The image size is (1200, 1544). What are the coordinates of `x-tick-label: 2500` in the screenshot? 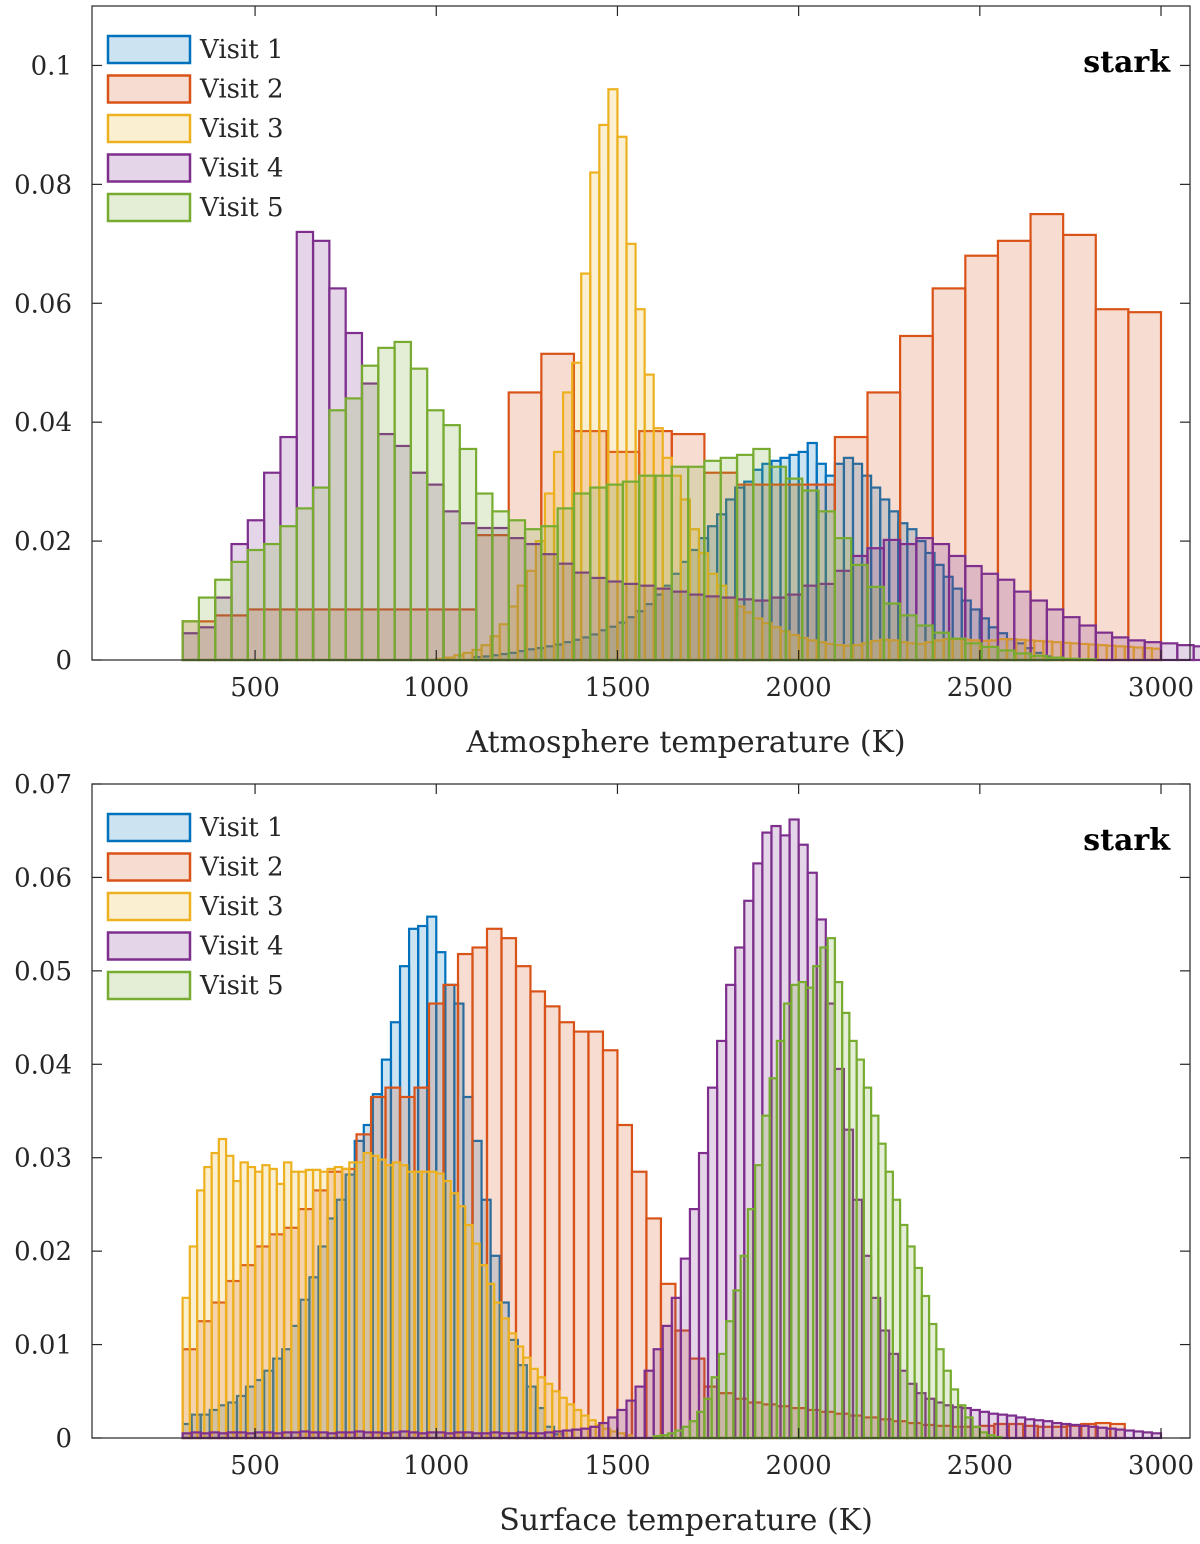 It's located at (980, 688).